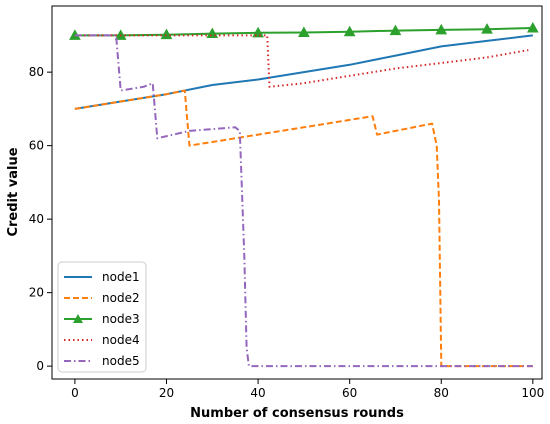 This screenshot has width=550, height=424. Describe the element at coordinates (121, 340) in the screenshot. I see `legend-label-node4: node4` at that location.